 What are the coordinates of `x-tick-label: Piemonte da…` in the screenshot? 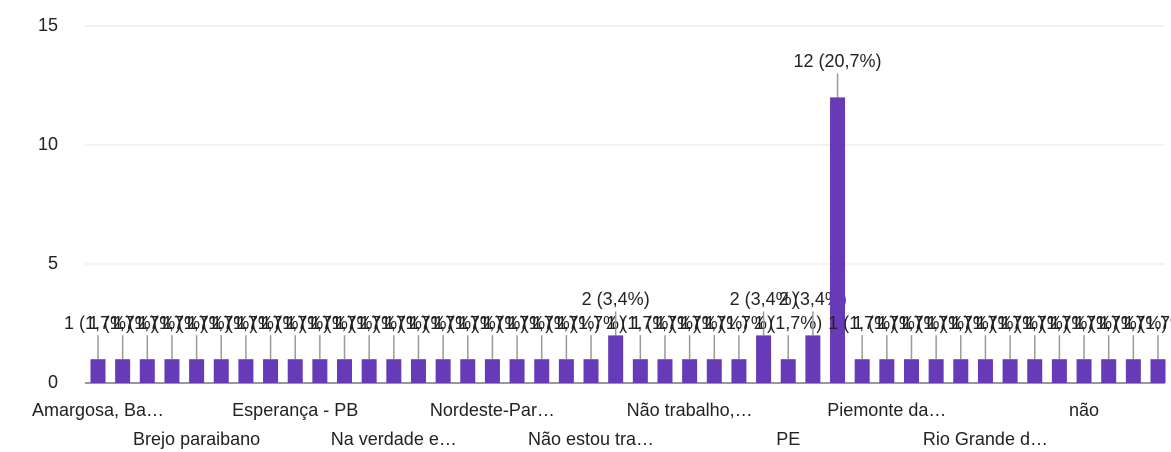 It's located at (886, 410).